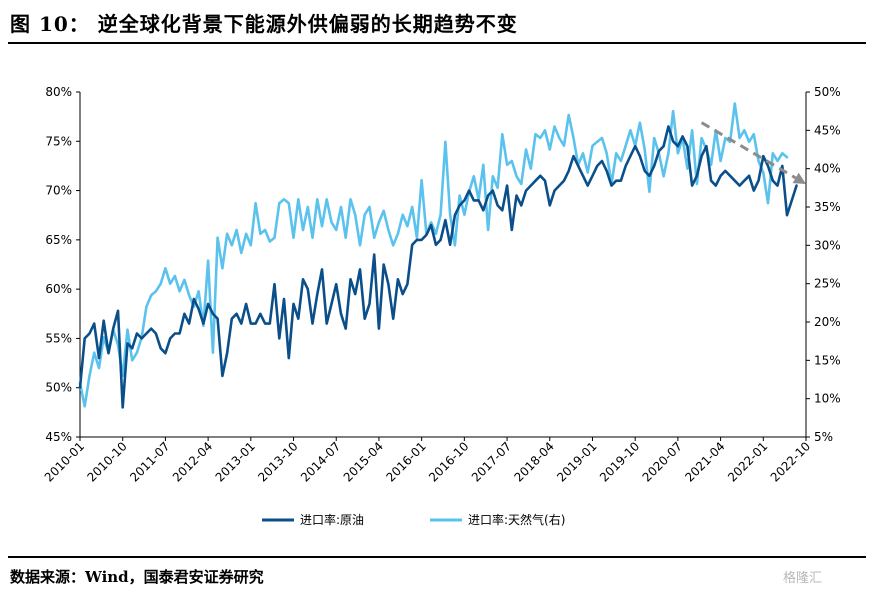 The width and height of the screenshot is (874, 592). Describe the element at coordinates (264, 24) in the screenshot. I see `figure-title: 图 10： 逆全球化背景下能源外供偏弱的长期趋势不变` at that location.